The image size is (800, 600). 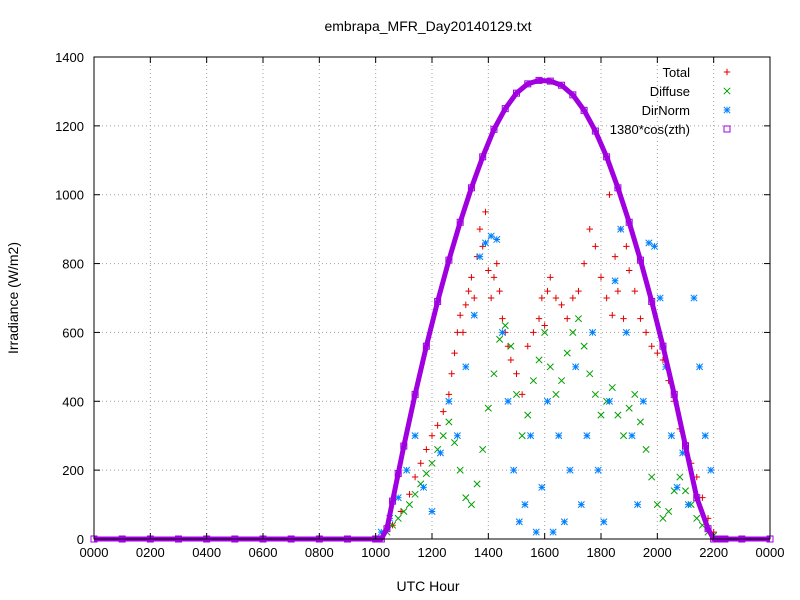 I want to click on y-tick-label: 600, so click(x=73, y=332).